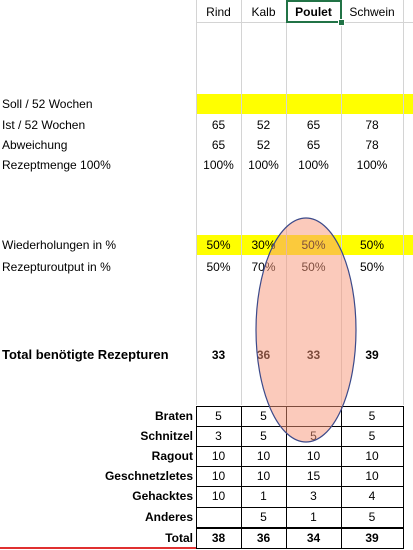 This screenshot has height=550, width=413. Describe the element at coordinates (173, 416) in the screenshot. I see `cell: Braten` at that location.